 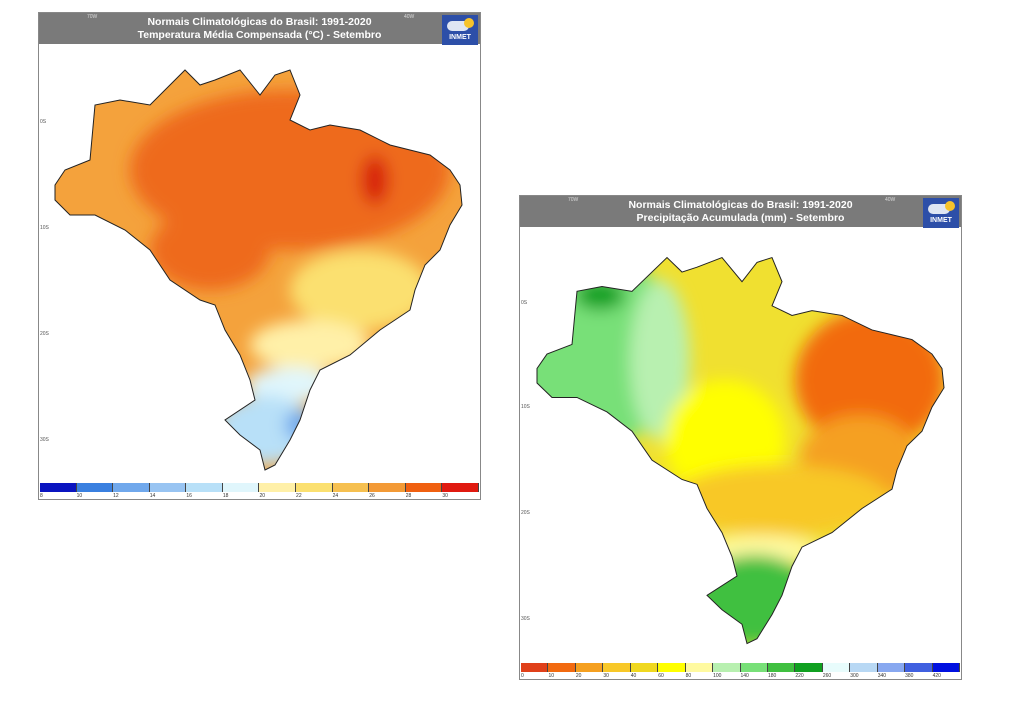 I want to click on colorbar-label: 12, so click(x=116, y=496).